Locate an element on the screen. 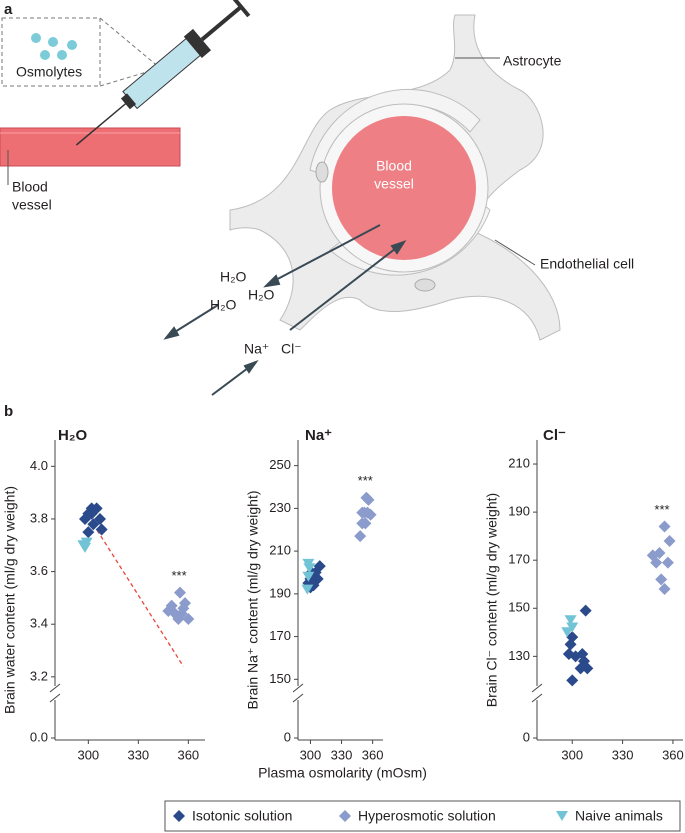 The width and height of the screenshot is (685, 833). vessel-center is located at coordinates (404, 188).